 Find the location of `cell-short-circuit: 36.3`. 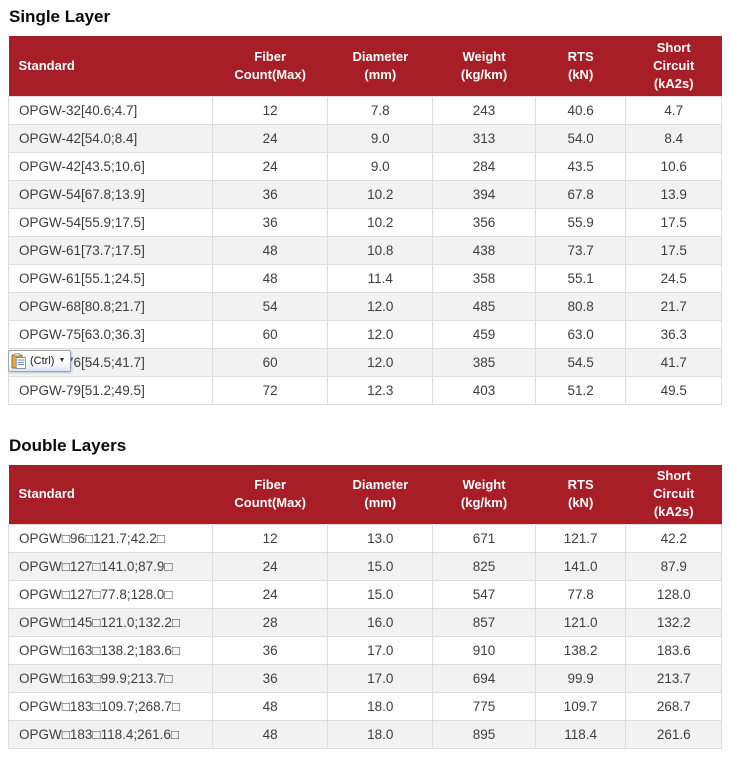

cell-short-circuit: 36.3 is located at coordinates (673, 334).